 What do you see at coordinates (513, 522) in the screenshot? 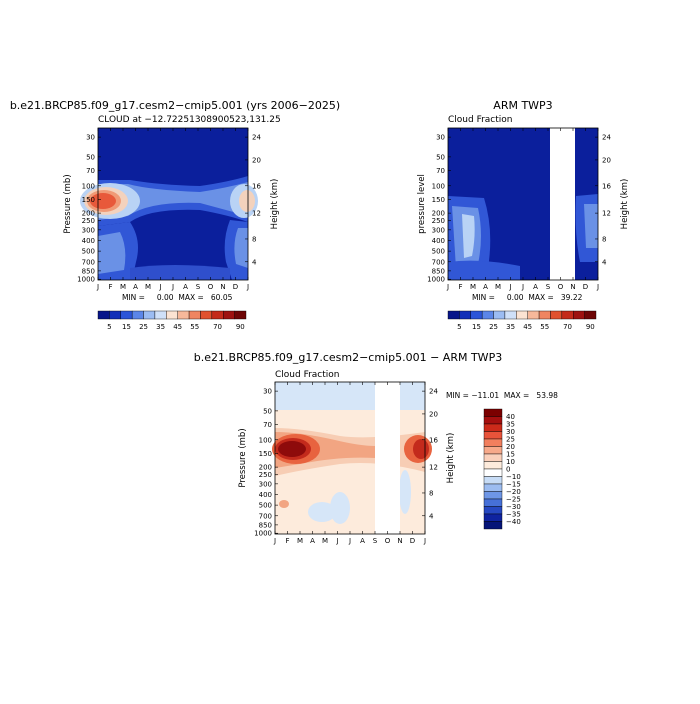
I see `colorbar-label: −40` at bounding box center [513, 522].